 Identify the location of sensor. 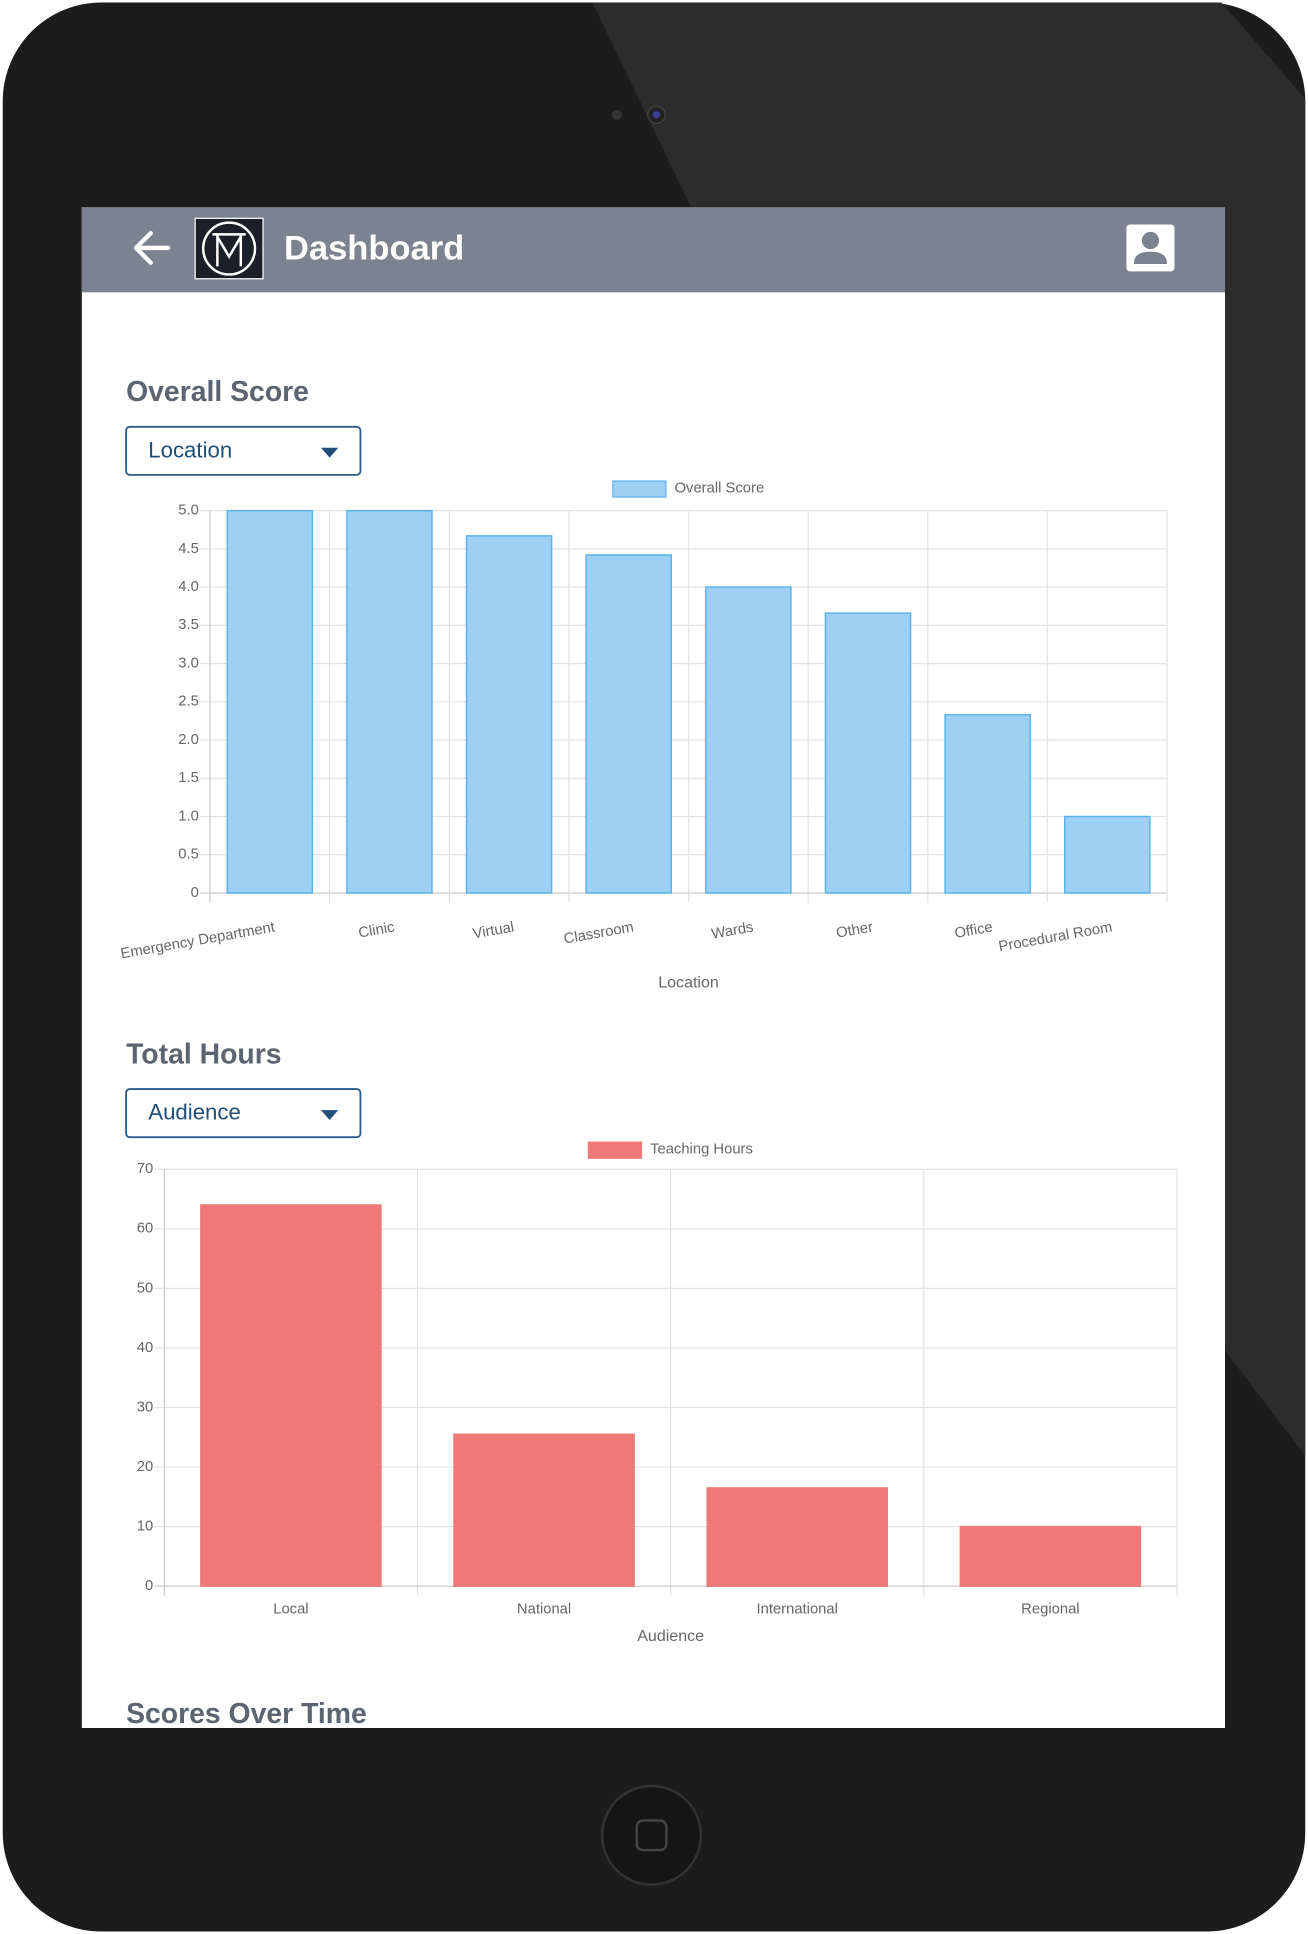
(617, 114).